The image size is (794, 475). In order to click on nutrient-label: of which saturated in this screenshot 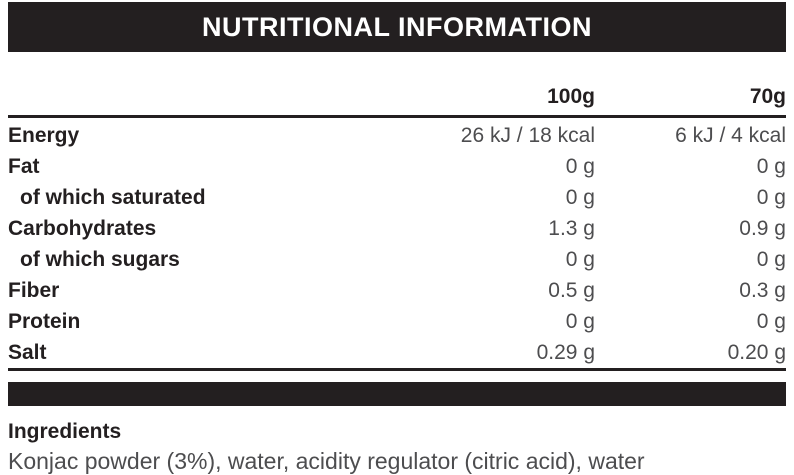, I will do `click(113, 197)`.